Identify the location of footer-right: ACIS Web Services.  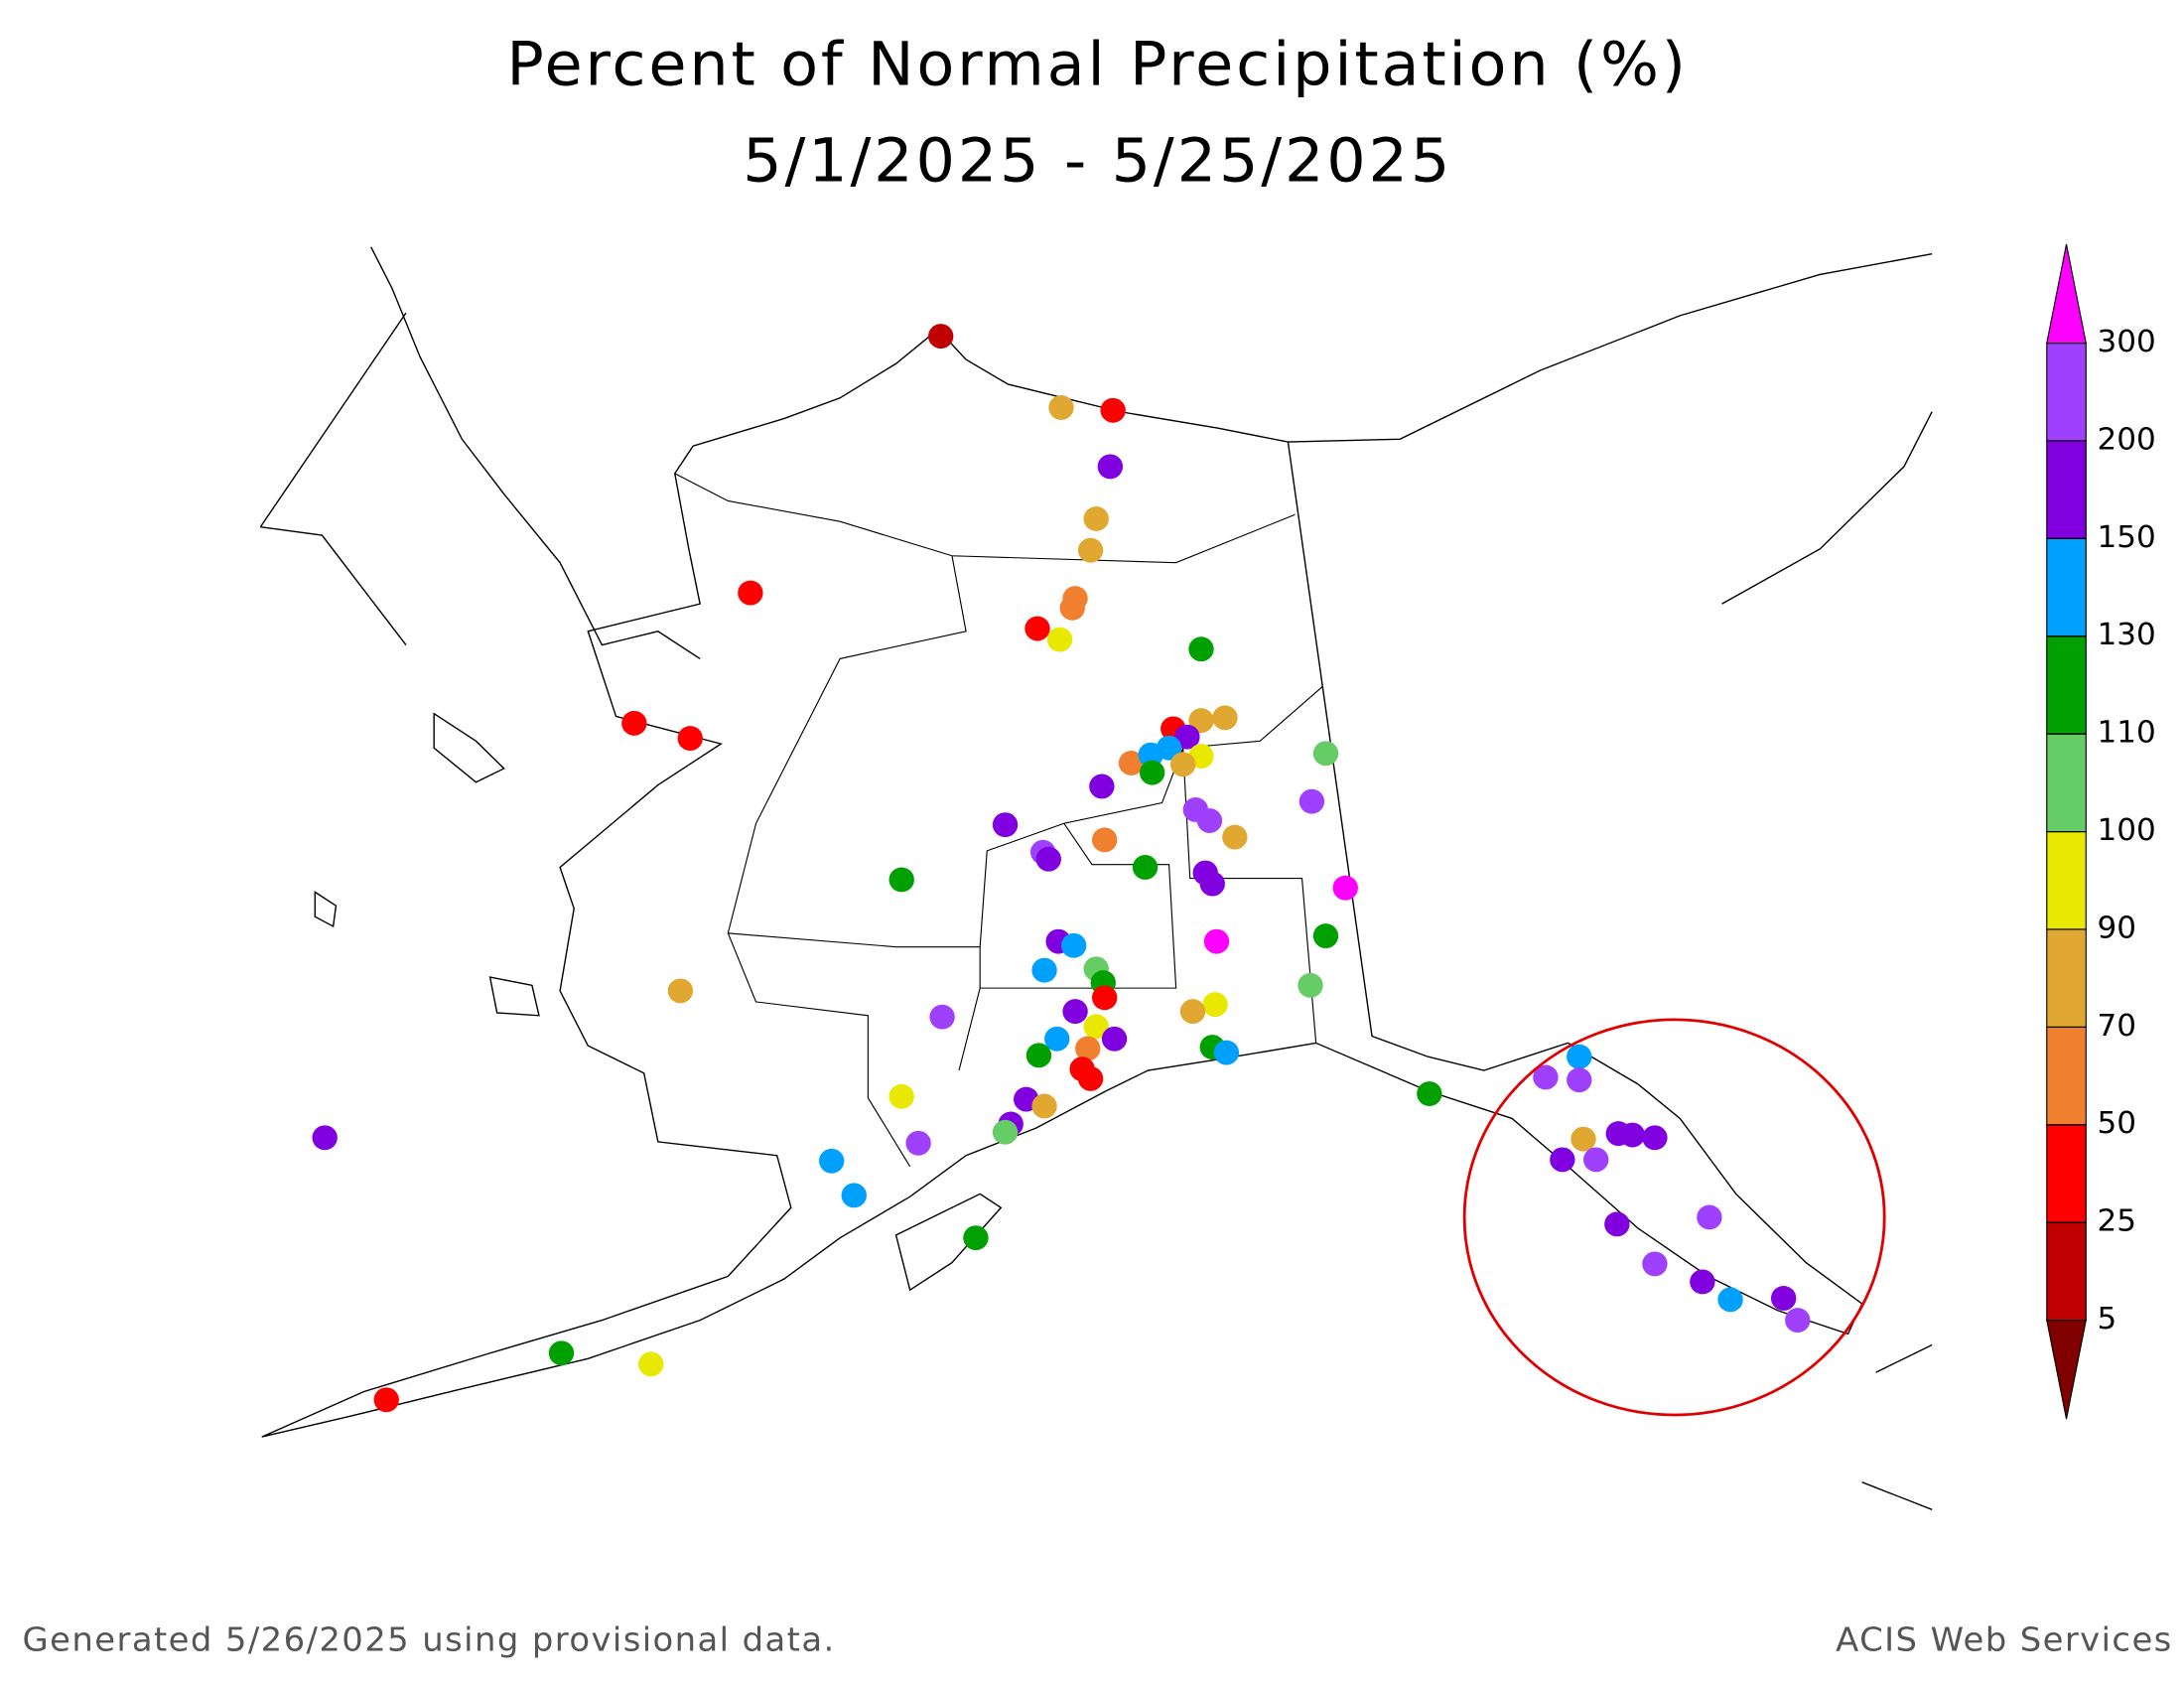
(2004, 1639).